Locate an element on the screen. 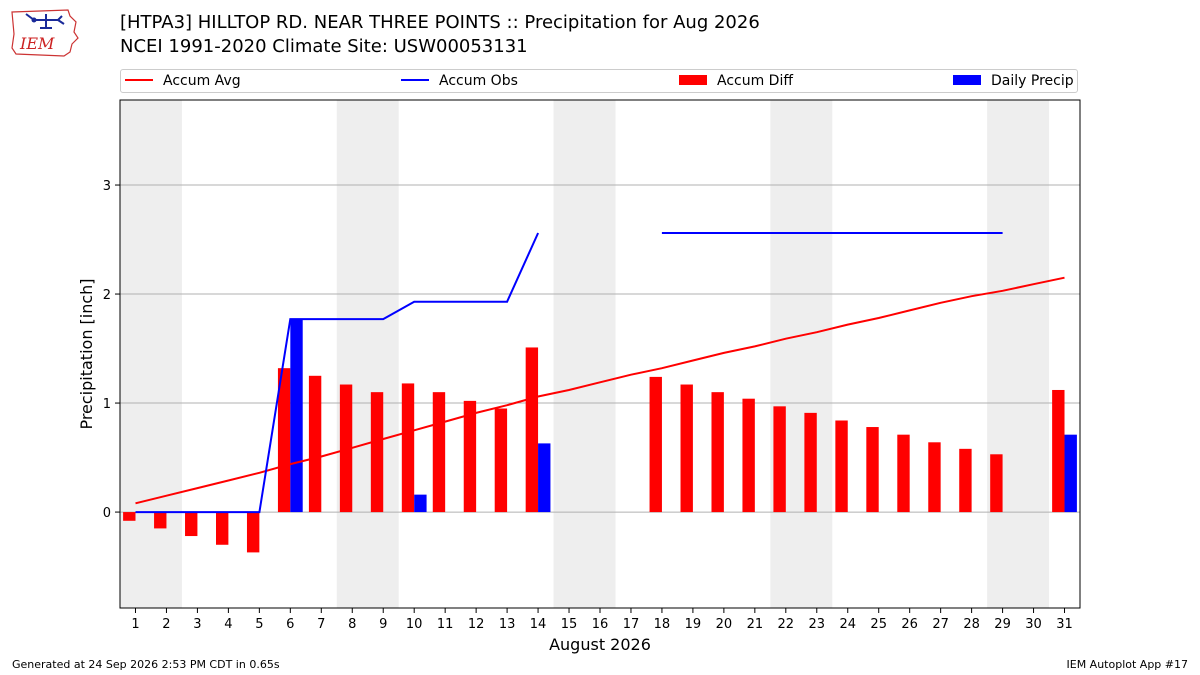 The image size is (1200, 675). x-tick-label: 5 is located at coordinates (259, 624).